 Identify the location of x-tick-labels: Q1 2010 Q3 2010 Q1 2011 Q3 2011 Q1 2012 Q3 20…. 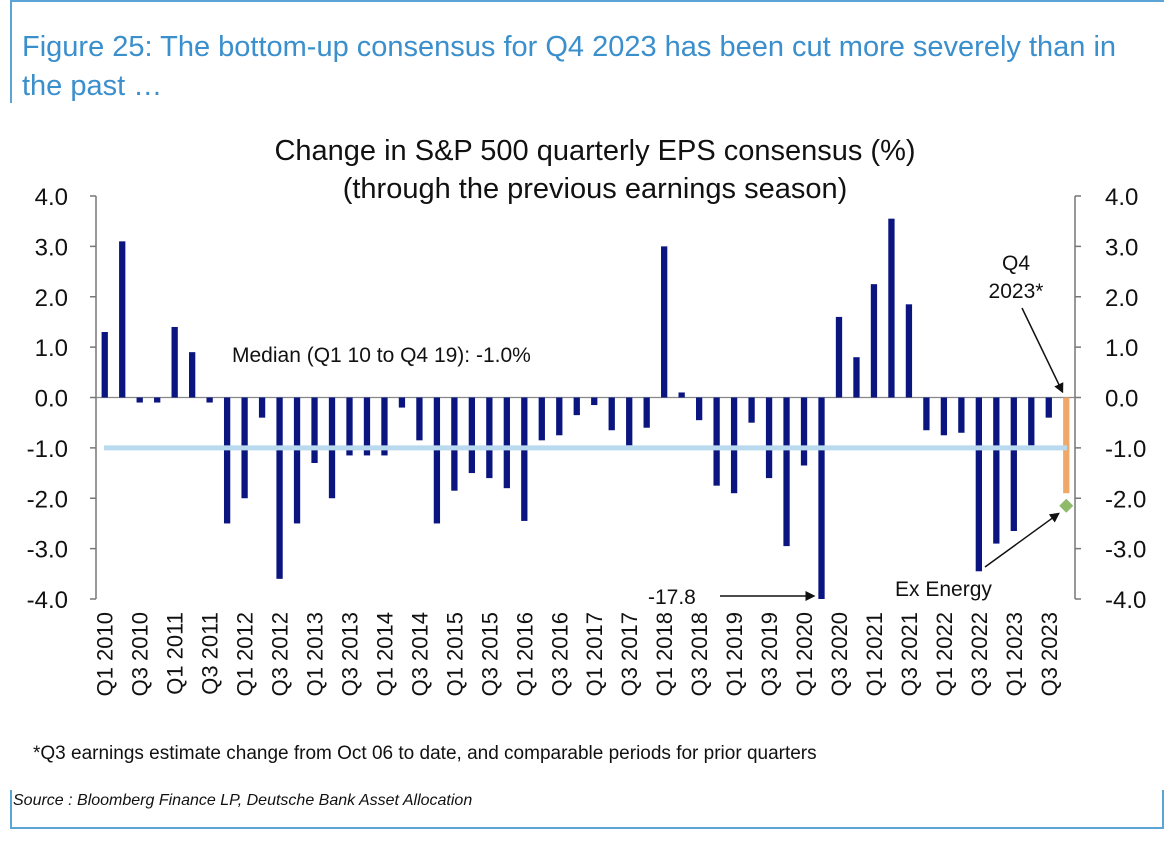
(577, 654).